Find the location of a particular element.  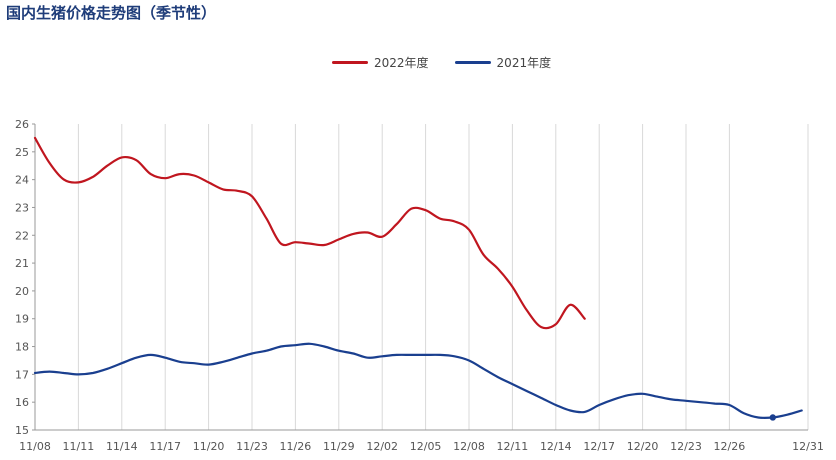

x-tick-label: 11/08 is located at coordinates (35, 446).